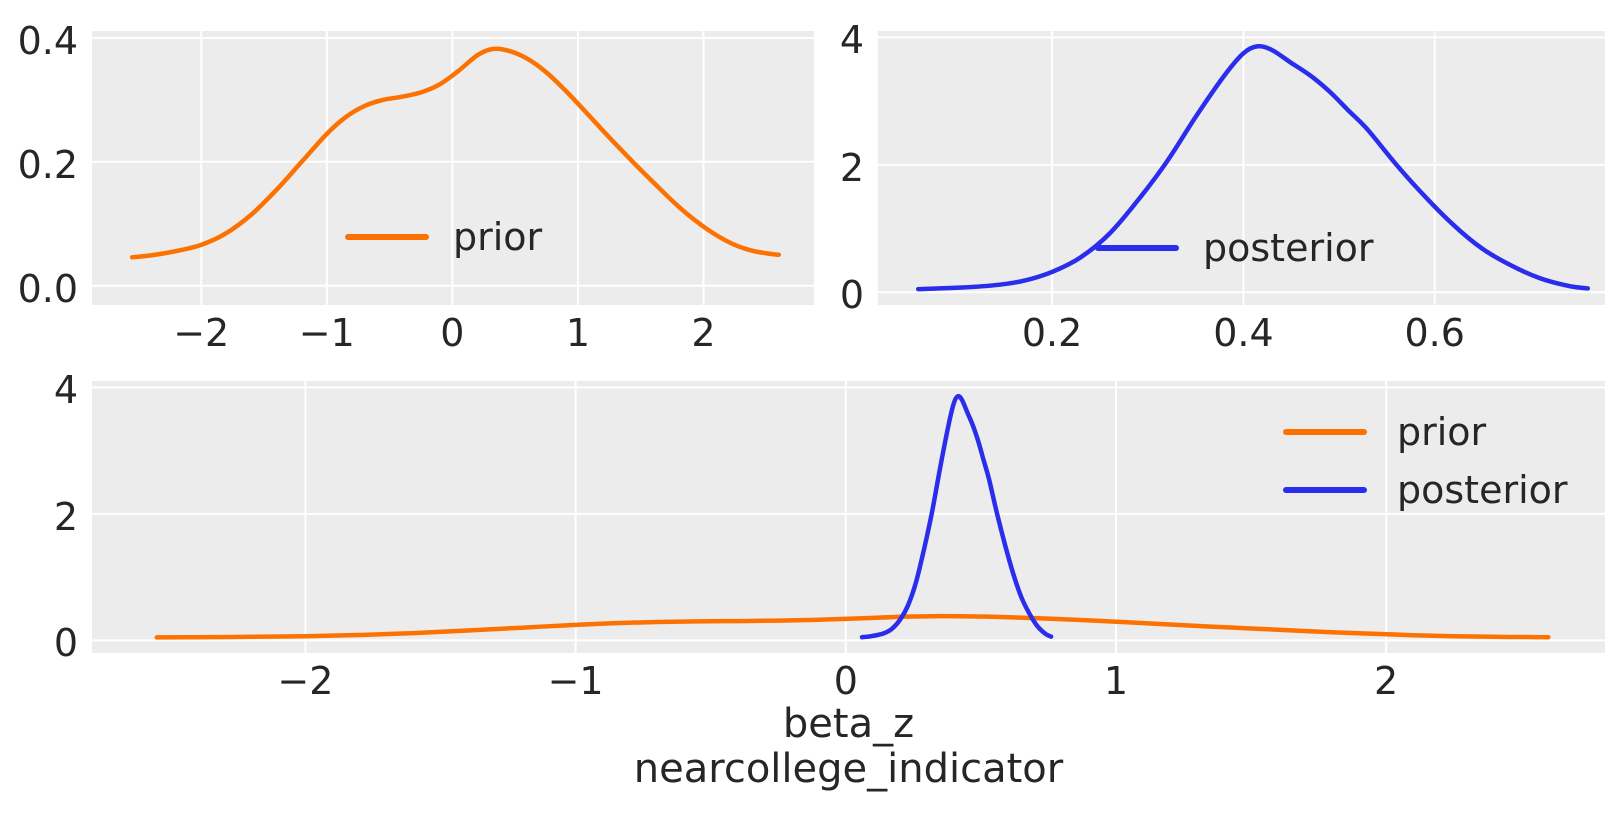 The width and height of the screenshot is (1623, 823). I want to click on x-axis-label-line2: nearcollege_indicator, so click(848, 768).